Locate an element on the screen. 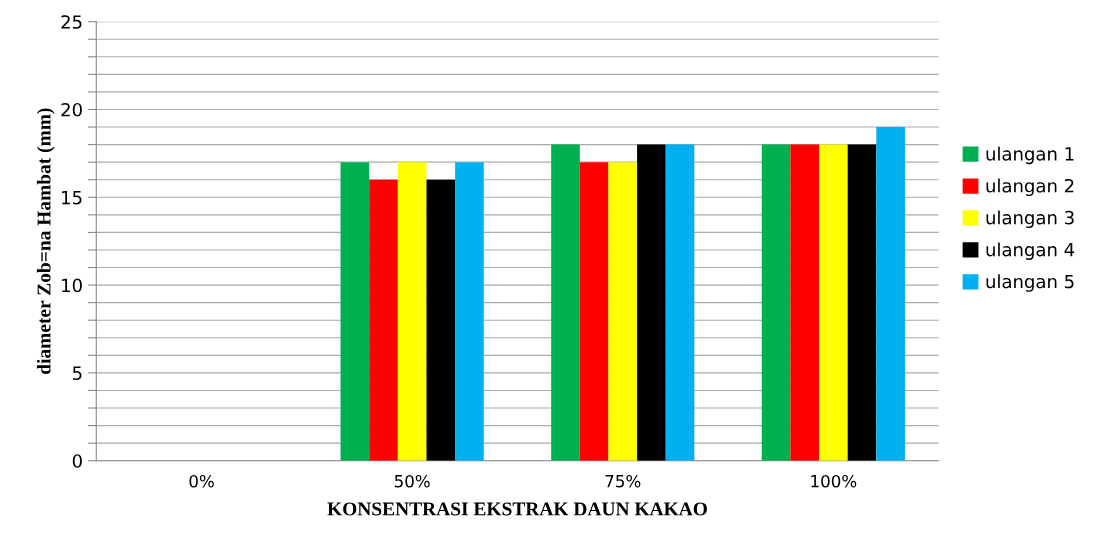  x-tick-label: 75% is located at coordinates (623, 481).